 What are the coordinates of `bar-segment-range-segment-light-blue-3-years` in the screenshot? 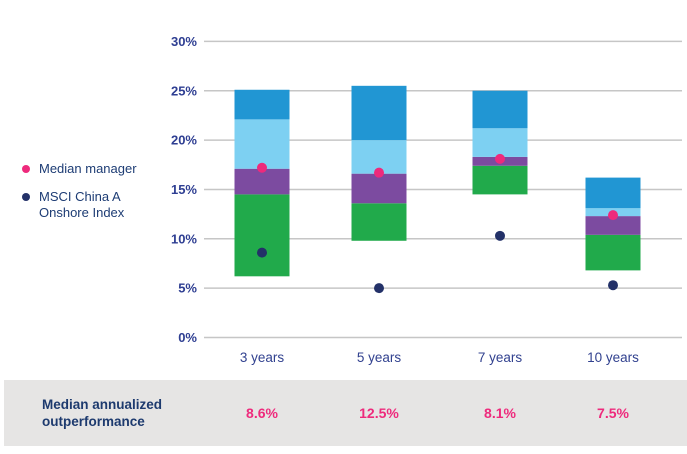 It's located at (262, 144).